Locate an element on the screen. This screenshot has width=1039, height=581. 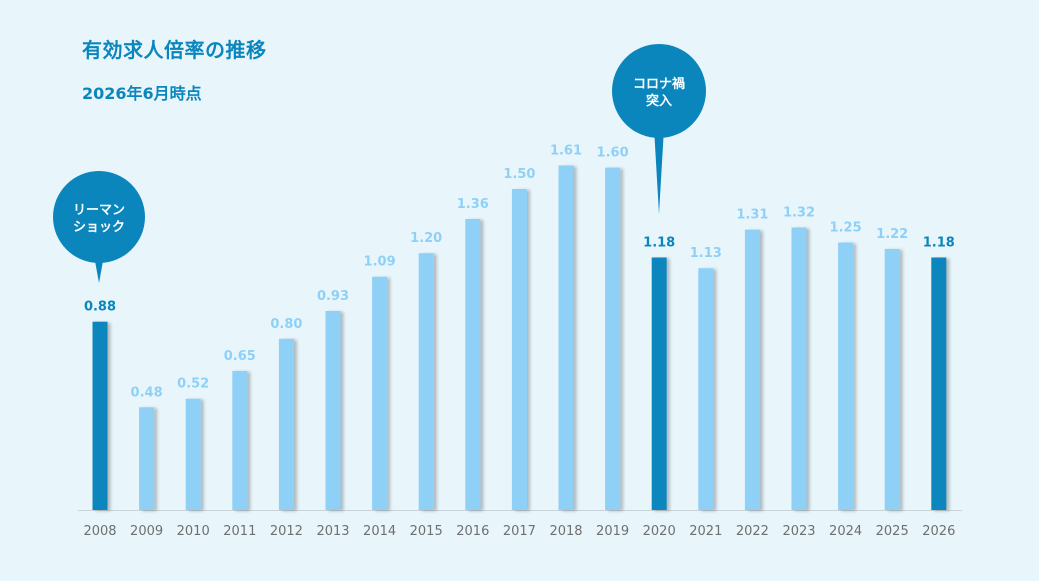
value-label-2009: 0.48 is located at coordinates (147, 392).